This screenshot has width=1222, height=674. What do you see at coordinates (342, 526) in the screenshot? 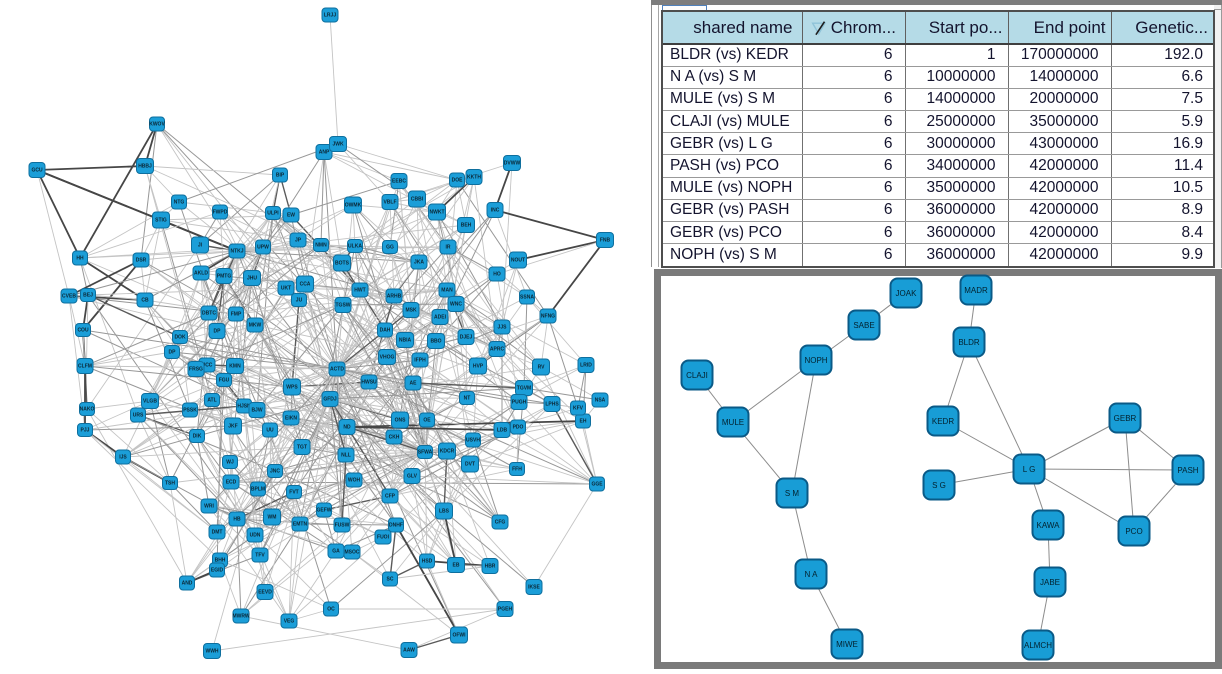
I see `svg-text: FUSW` at bounding box center [342, 526].